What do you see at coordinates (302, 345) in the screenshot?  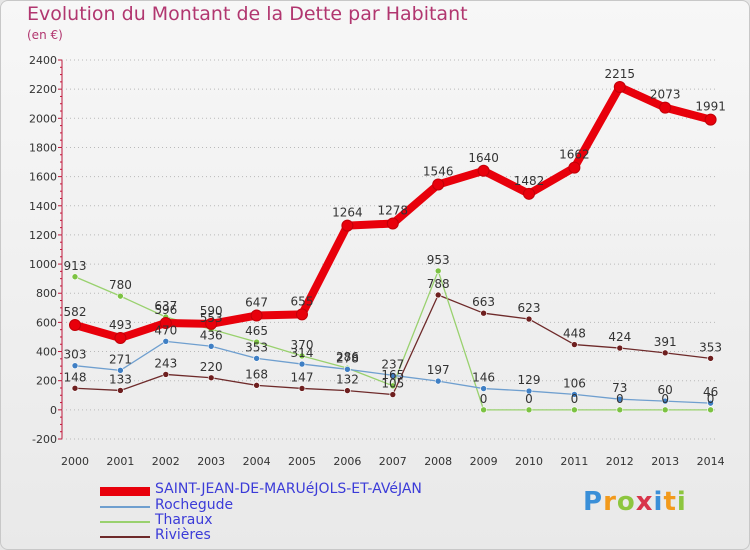 I see `data-label: 370` at bounding box center [302, 345].